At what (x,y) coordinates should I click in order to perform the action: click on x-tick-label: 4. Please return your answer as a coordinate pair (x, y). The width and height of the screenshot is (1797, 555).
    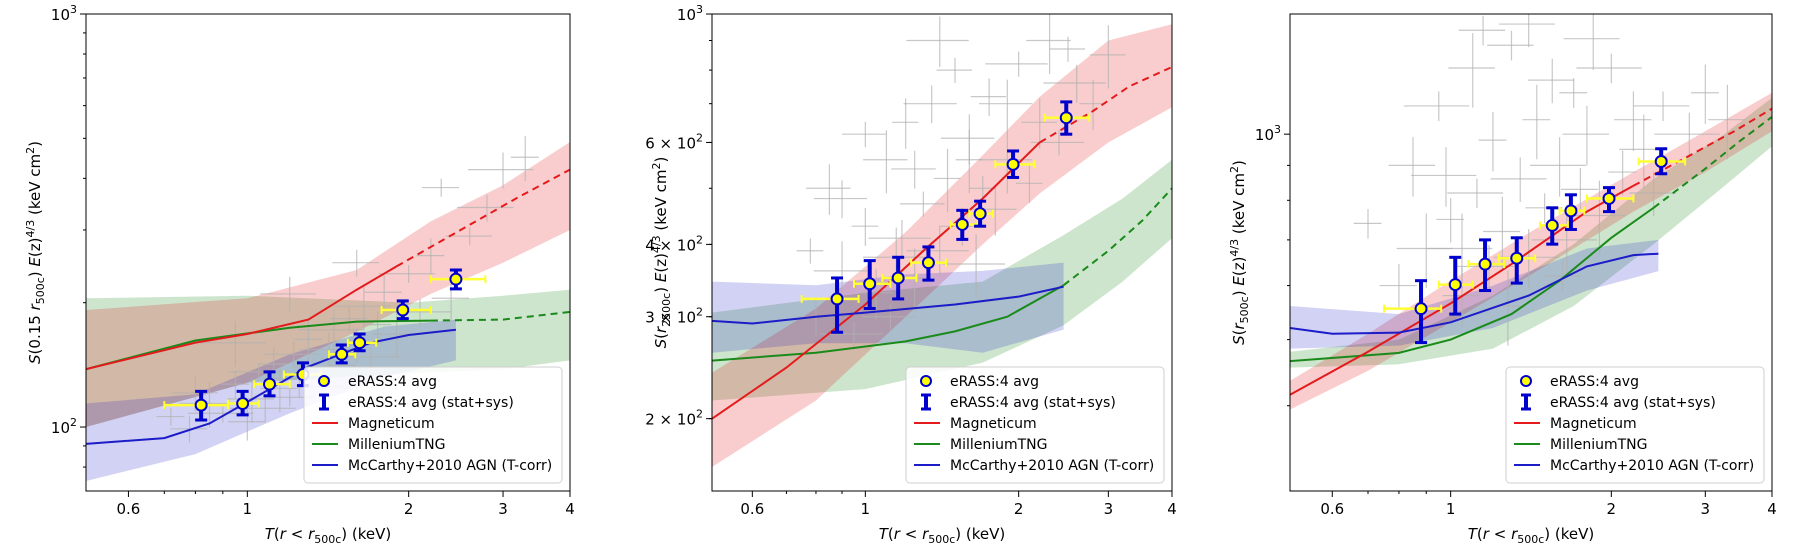
    Looking at the image, I should click on (1772, 509).